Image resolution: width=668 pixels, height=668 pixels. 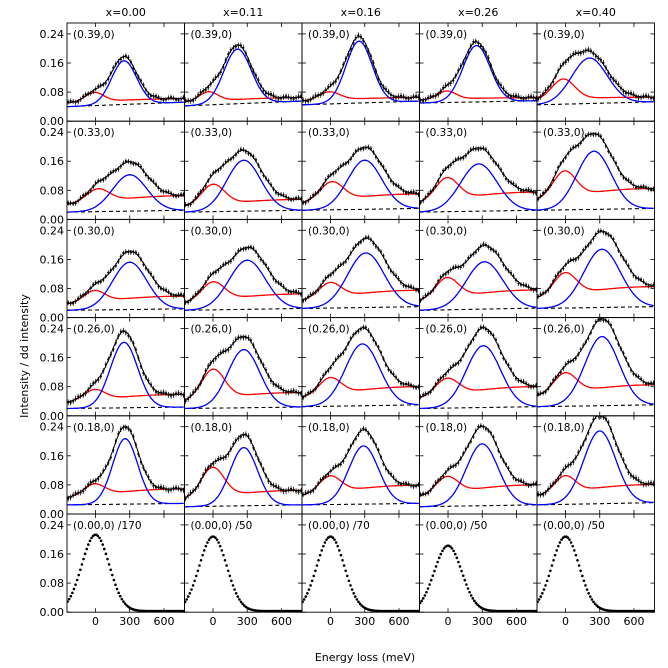 What do you see at coordinates (94, 133) in the screenshot?
I see `panel-label: (0.33,0)` at bounding box center [94, 133].